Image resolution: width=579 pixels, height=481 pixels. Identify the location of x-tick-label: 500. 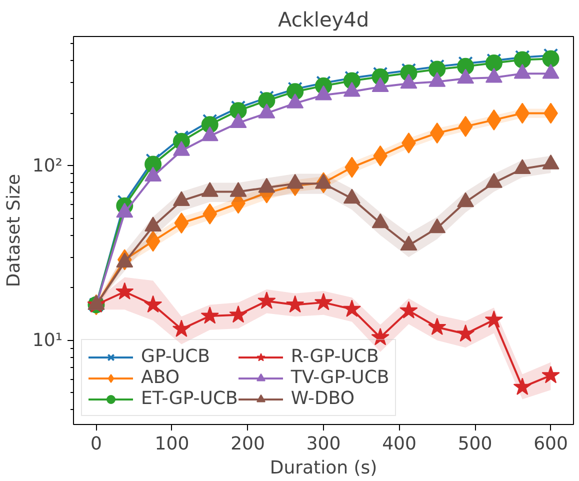
(475, 444).